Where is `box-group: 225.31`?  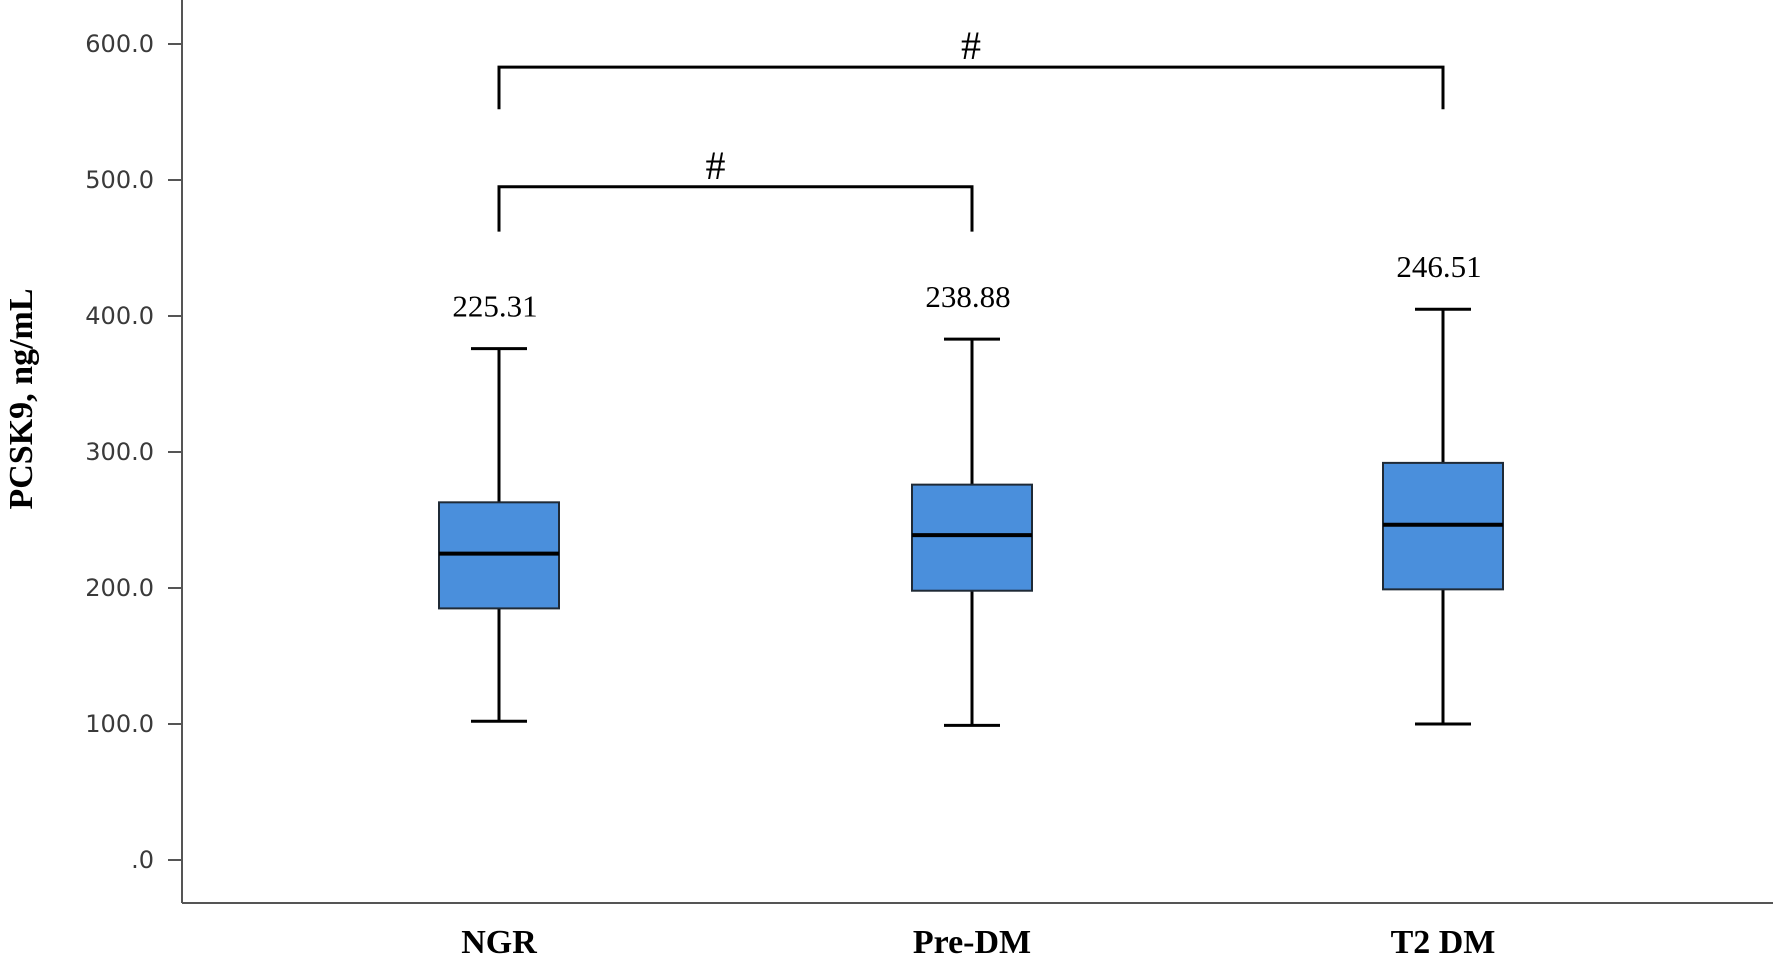 box-group: 225.31 is located at coordinates (499, 506).